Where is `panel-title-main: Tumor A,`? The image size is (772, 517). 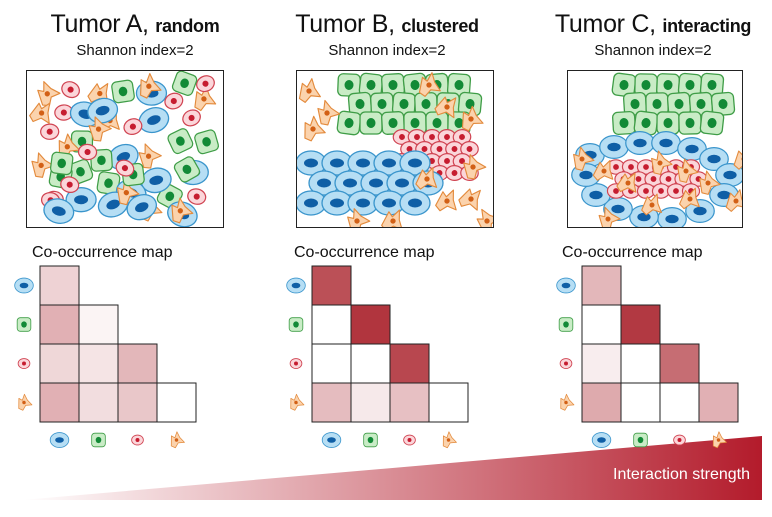 panel-title-main: Tumor A, is located at coordinates (103, 24).